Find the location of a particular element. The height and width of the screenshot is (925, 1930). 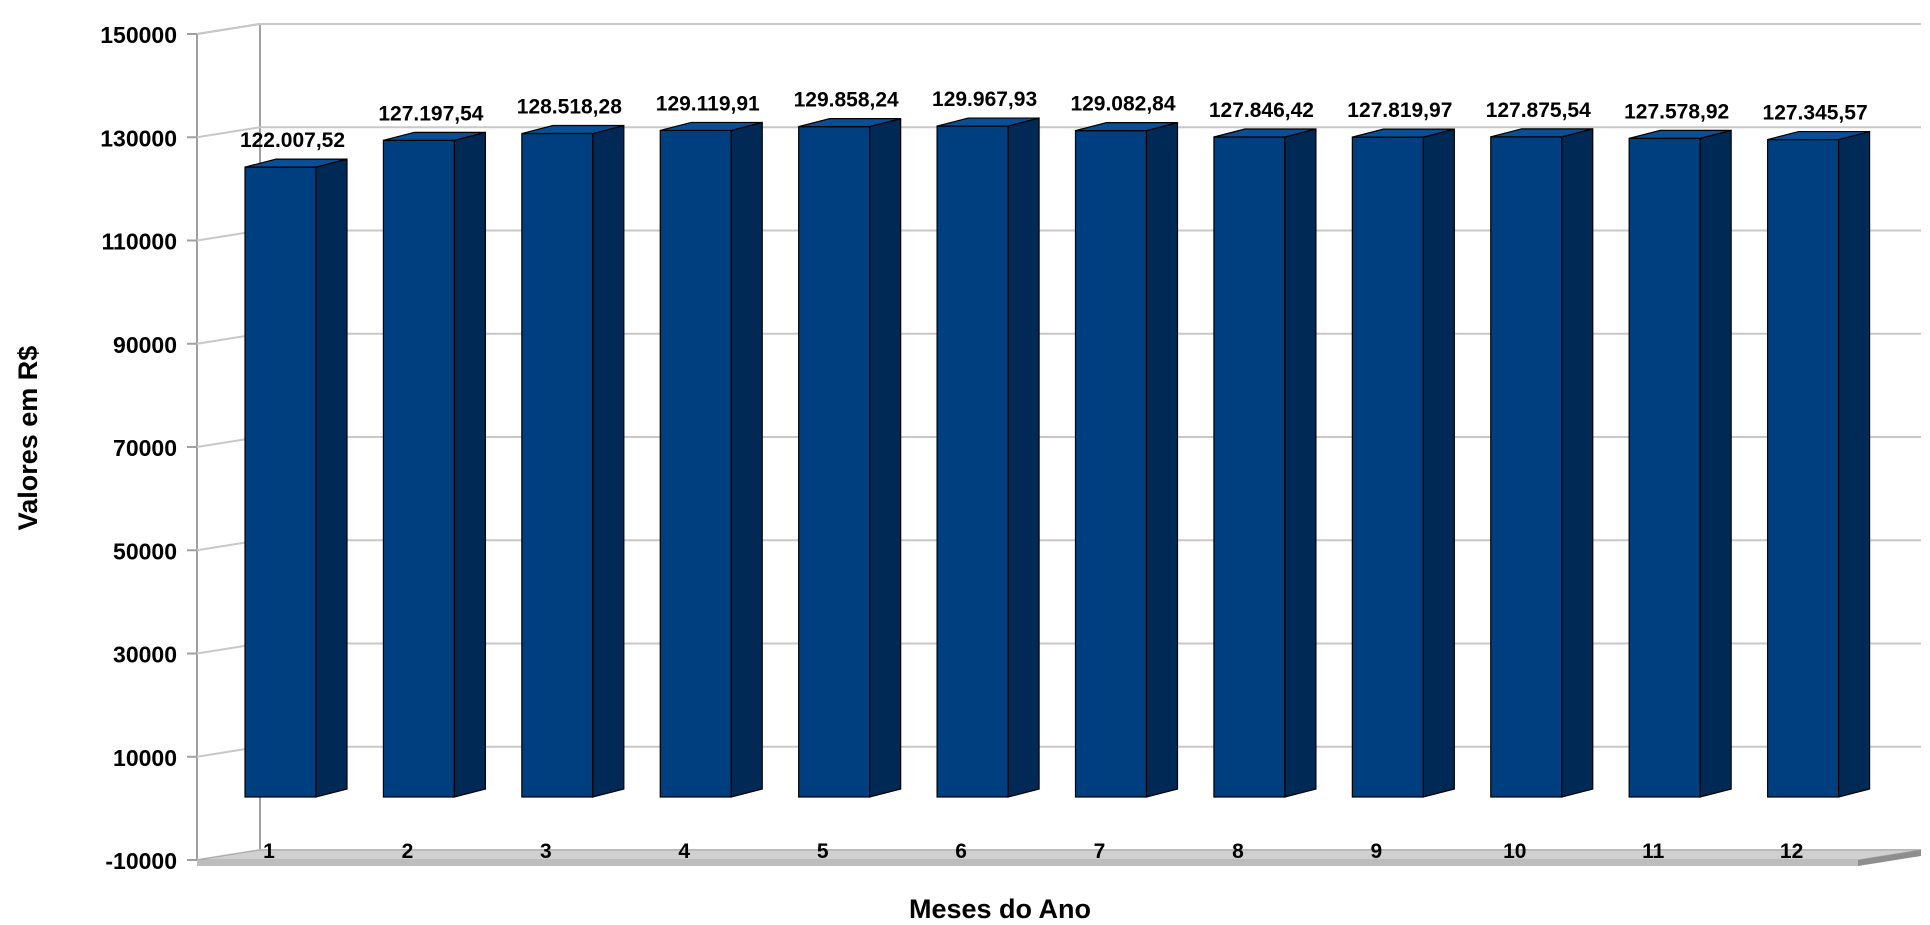

y-axis-title: Valores em R$ is located at coordinates (28, 438).